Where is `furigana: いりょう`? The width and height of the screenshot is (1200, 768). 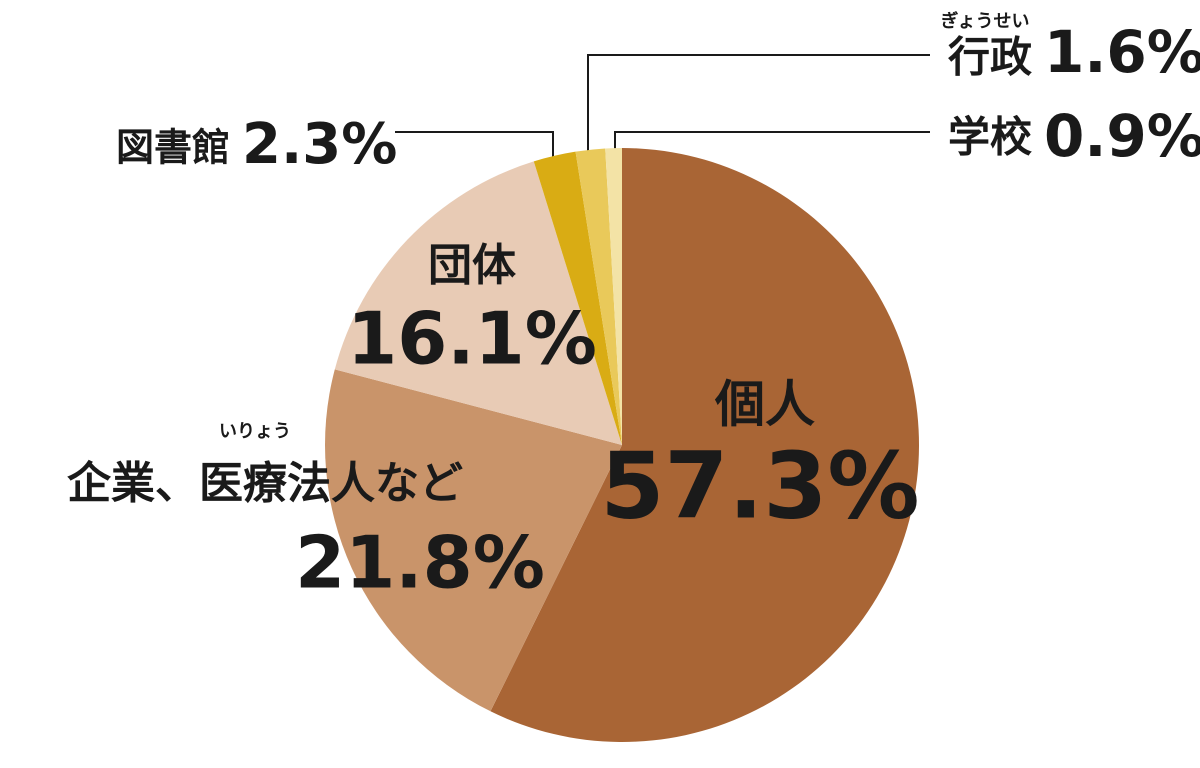
furigana: いりょう is located at coordinates (255, 431).